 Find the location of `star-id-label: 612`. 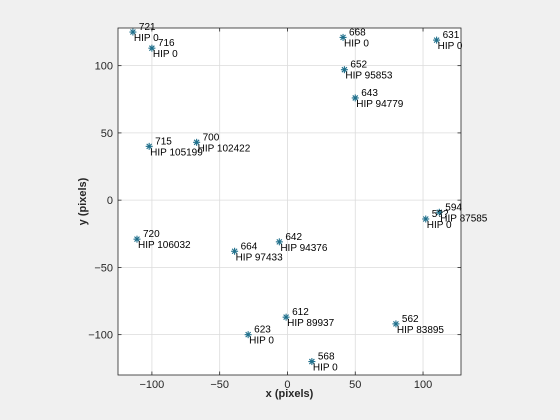

star-id-label: 612 is located at coordinates (300, 312).